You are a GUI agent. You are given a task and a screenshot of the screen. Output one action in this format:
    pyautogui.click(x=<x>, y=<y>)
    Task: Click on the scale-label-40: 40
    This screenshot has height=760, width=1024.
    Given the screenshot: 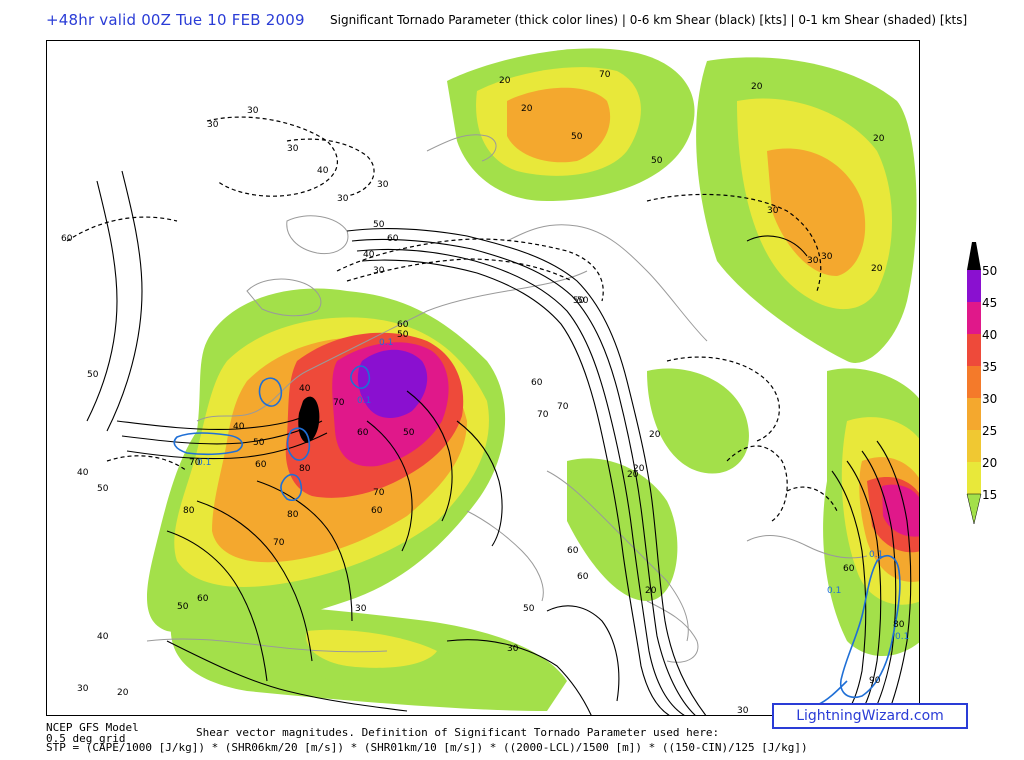 What is the action you would take?
    pyautogui.click(x=990, y=335)
    